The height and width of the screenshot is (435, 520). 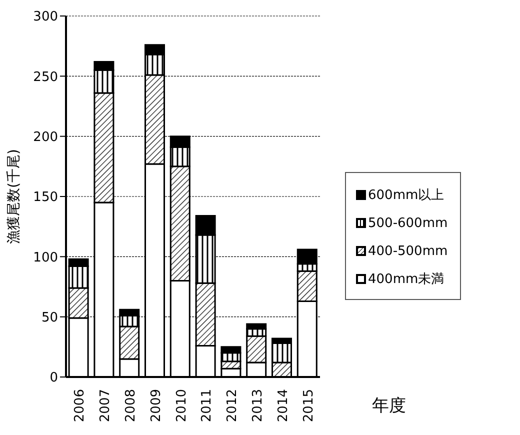 I want to click on text: 500-600mm, so click(x=408, y=223).